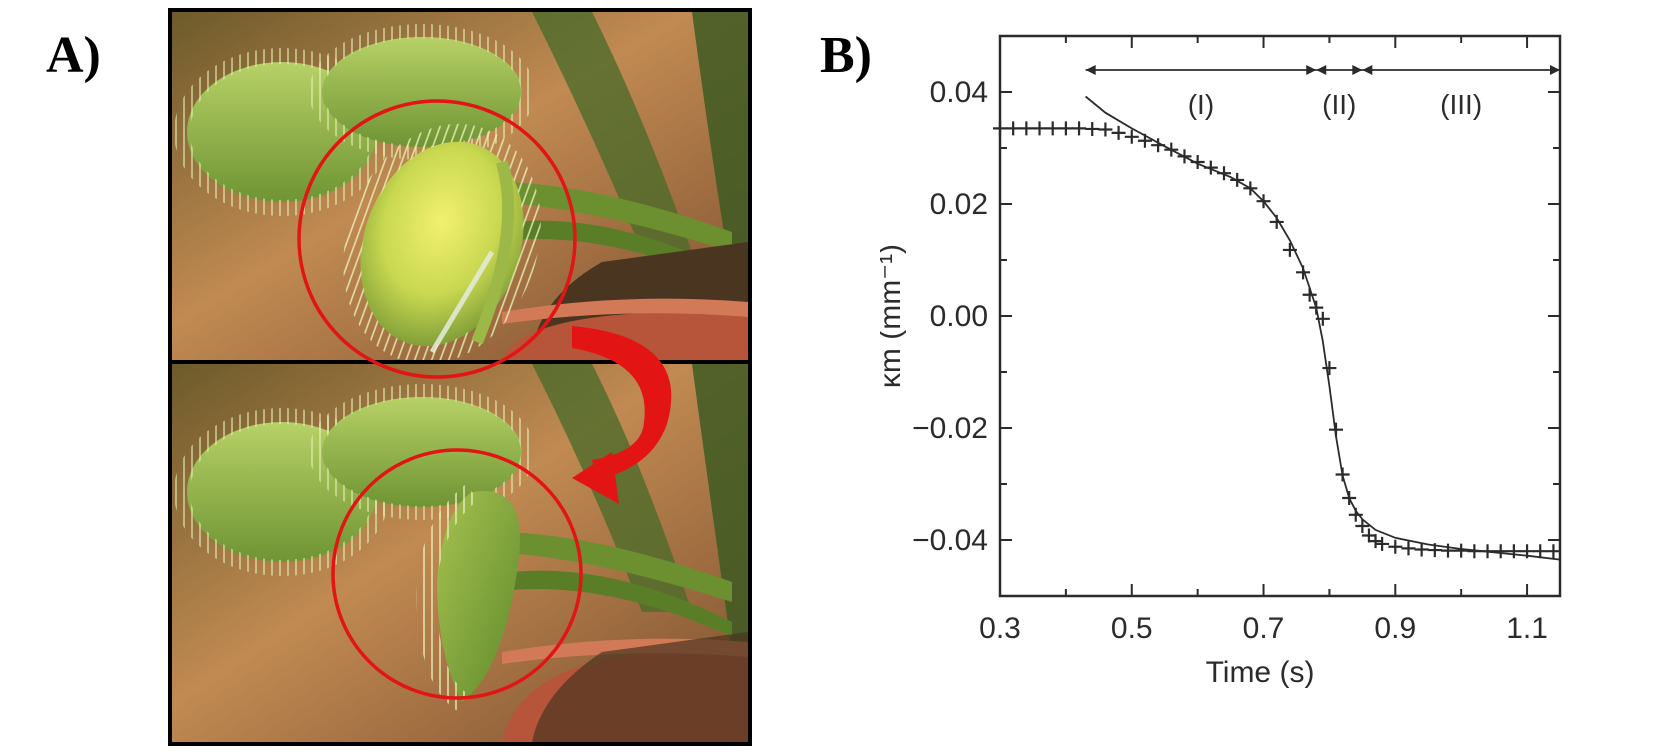 This screenshot has width=1653, height=754. I want to click on highlight-circle-closed, so click(457, 574).